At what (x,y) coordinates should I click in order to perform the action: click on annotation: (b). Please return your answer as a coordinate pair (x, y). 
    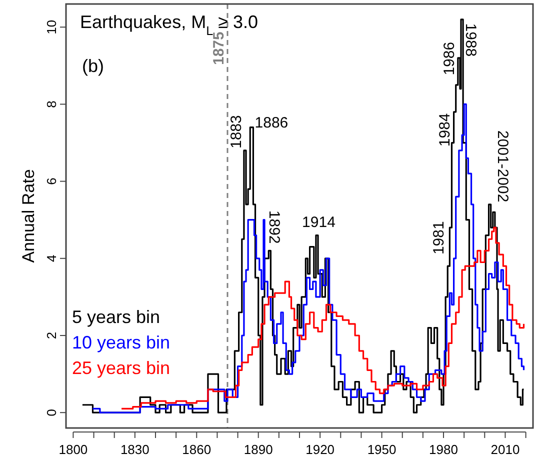
    Looking at the image, I should click on (93, 66).